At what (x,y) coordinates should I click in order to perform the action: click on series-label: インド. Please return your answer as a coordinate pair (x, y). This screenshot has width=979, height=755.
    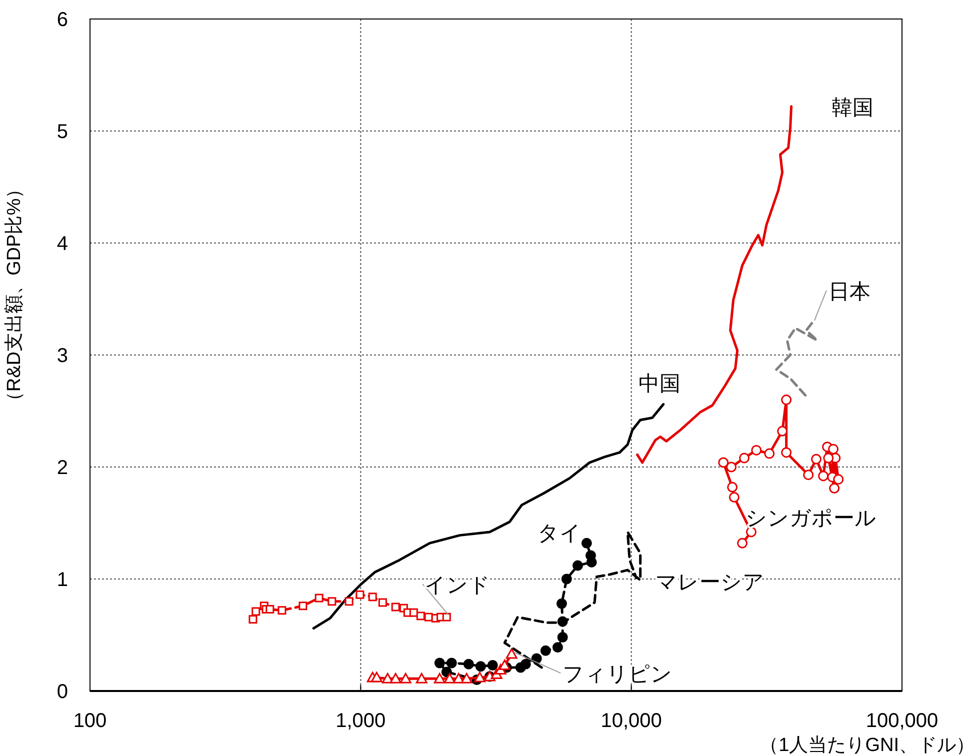
    Looking at the image, I should click on (457, 586).